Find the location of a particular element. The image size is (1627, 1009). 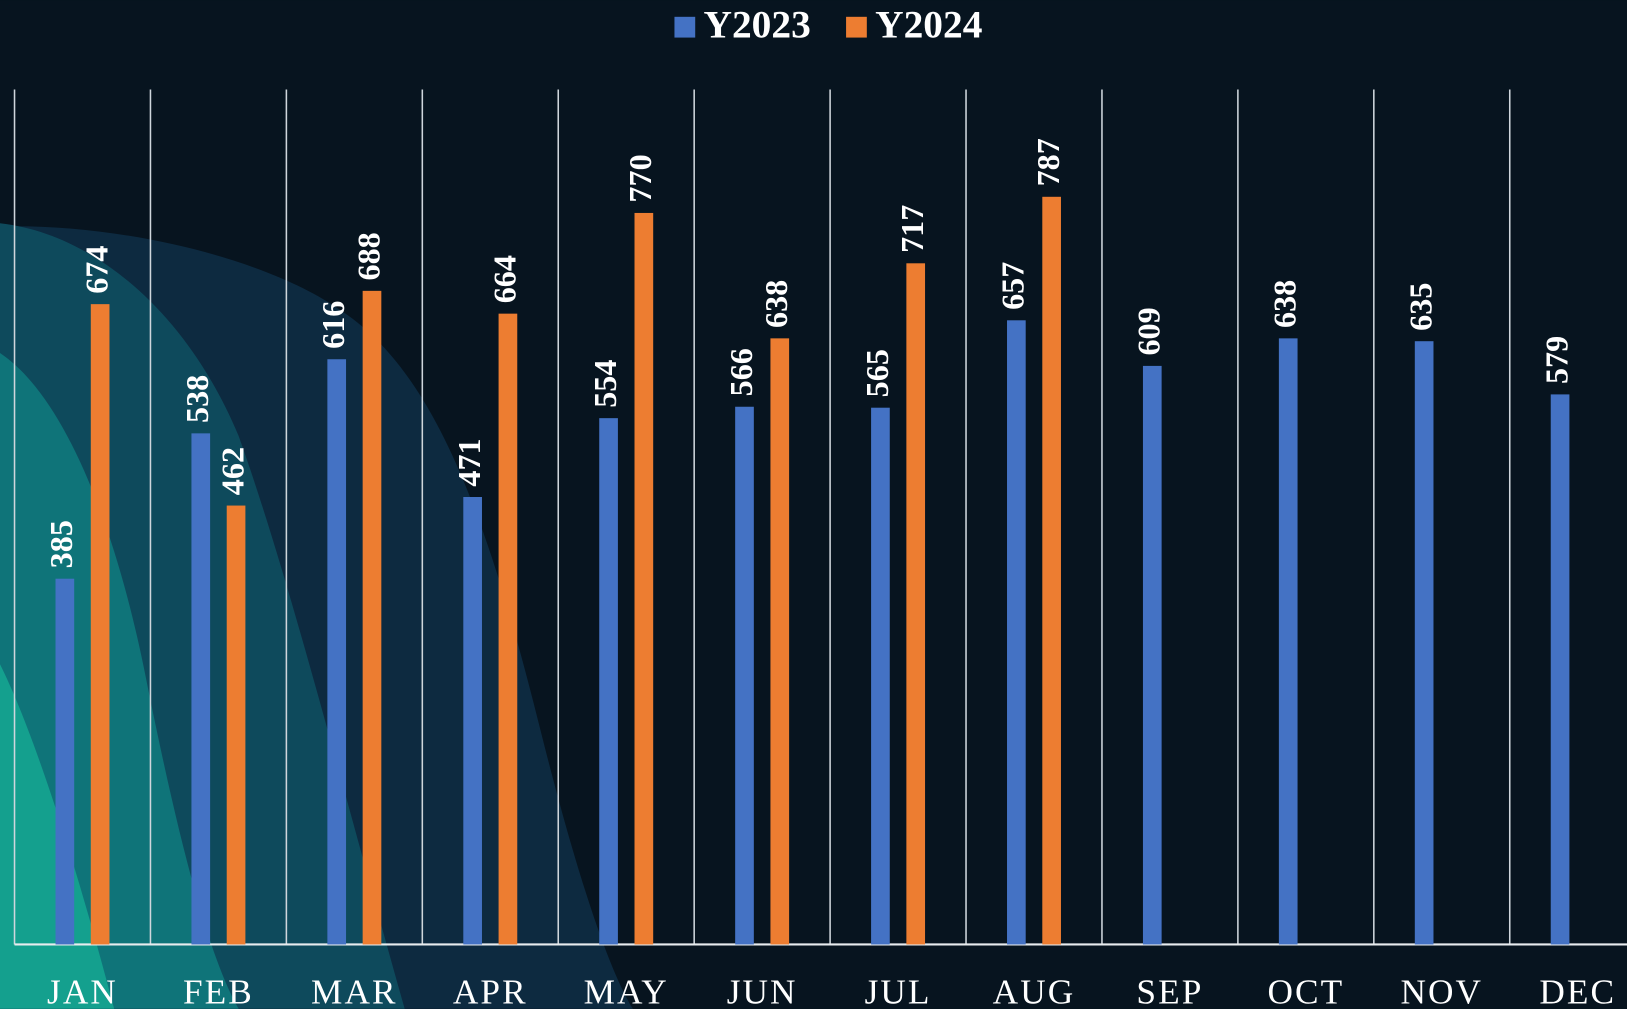

legend-label: Y2024 is located at coordinates (928, 24).